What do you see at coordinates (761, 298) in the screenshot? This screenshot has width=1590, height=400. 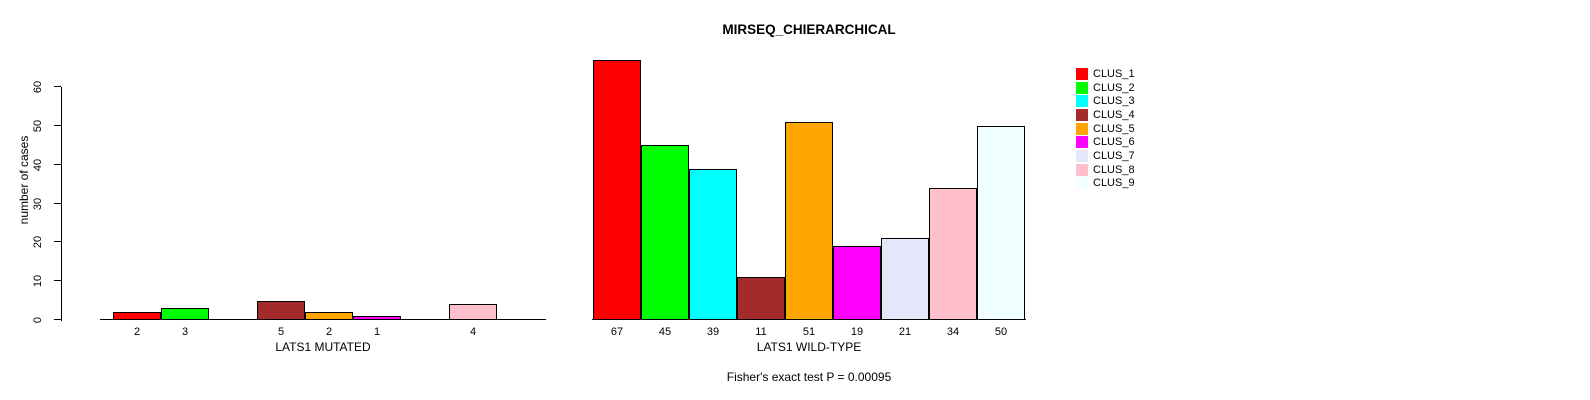 I see `bar-clus_4-wildtype` at bounding box center [761, 298].